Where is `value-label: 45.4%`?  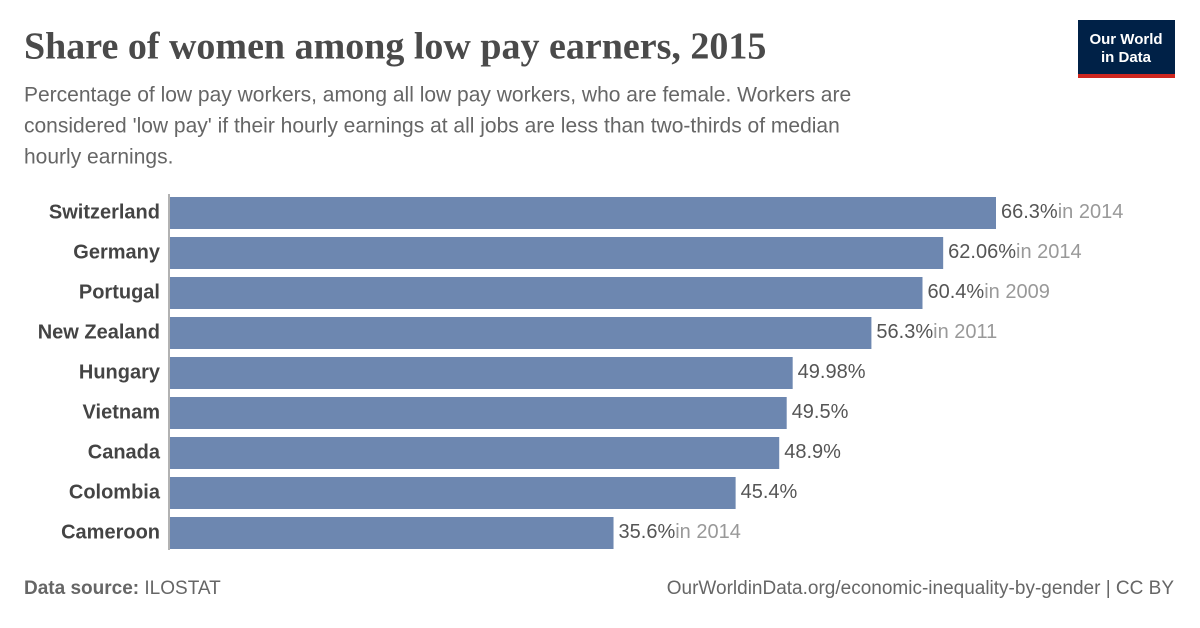 value-label: 45.4% is located at coordinates (769, 492).